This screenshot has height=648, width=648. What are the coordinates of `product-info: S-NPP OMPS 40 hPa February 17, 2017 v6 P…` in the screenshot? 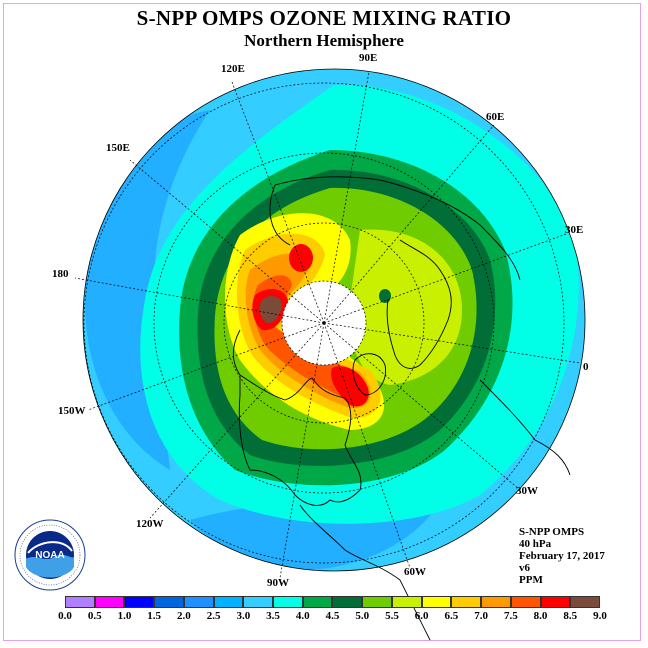 It's located at (562, 556).